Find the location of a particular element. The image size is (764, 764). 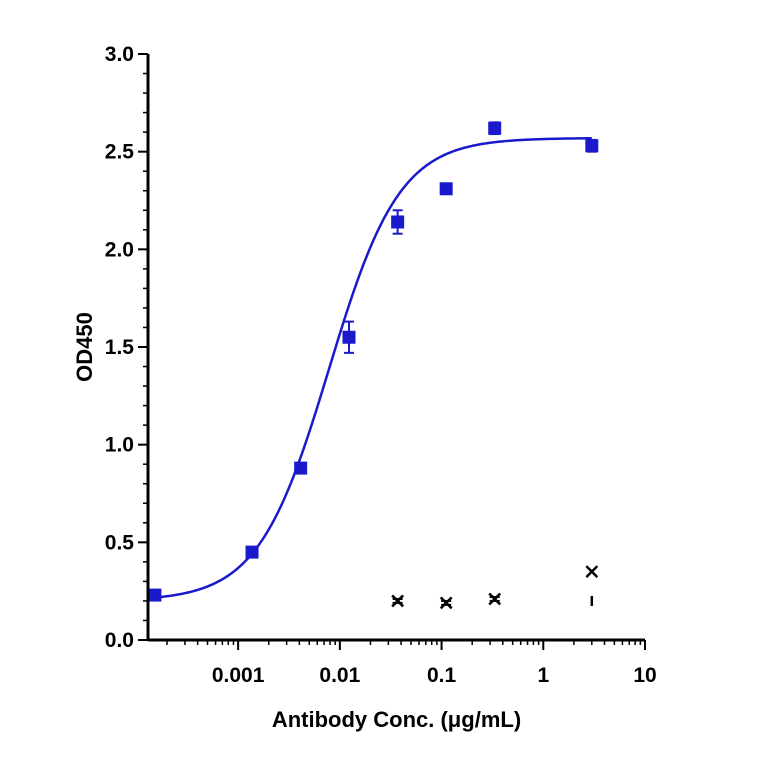

y-tick-label: 2.5 is located at coordinates (120, 152).